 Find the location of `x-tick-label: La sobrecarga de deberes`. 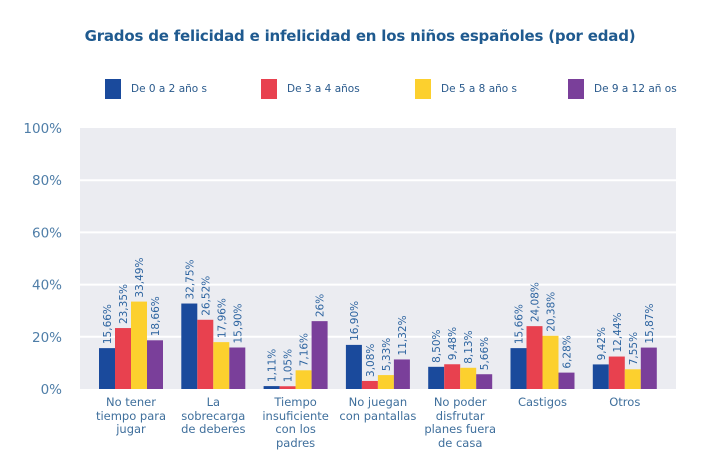

x-tick-label: La sobrecarga de deberes is located at coordinates (213, 415).